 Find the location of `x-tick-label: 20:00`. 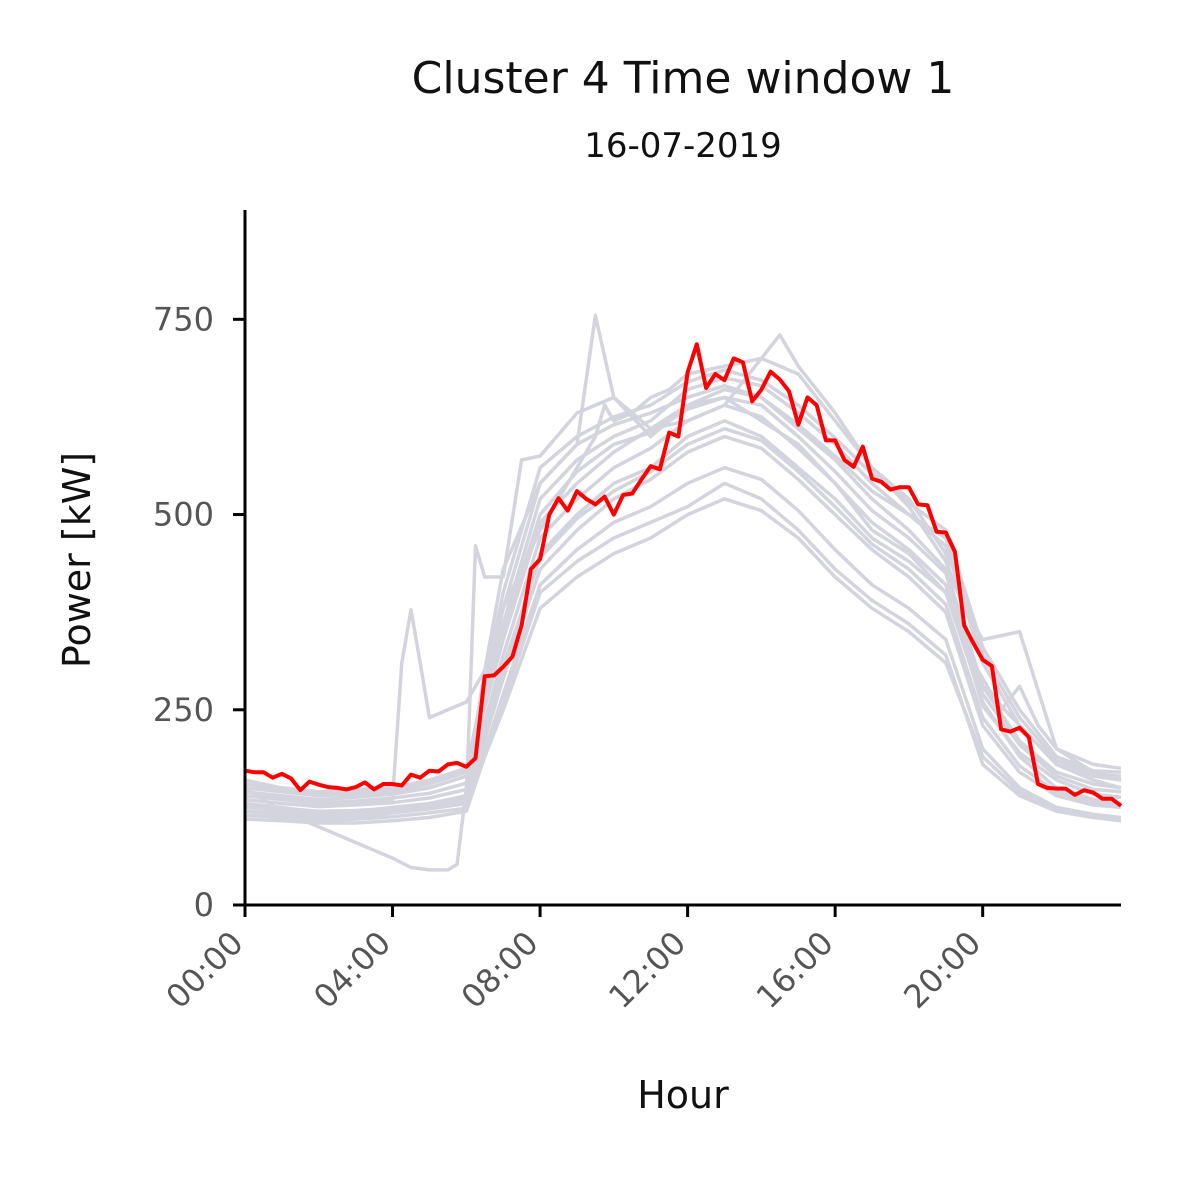

x-tick-label: 20:00 is located at coordinates (942, 970).